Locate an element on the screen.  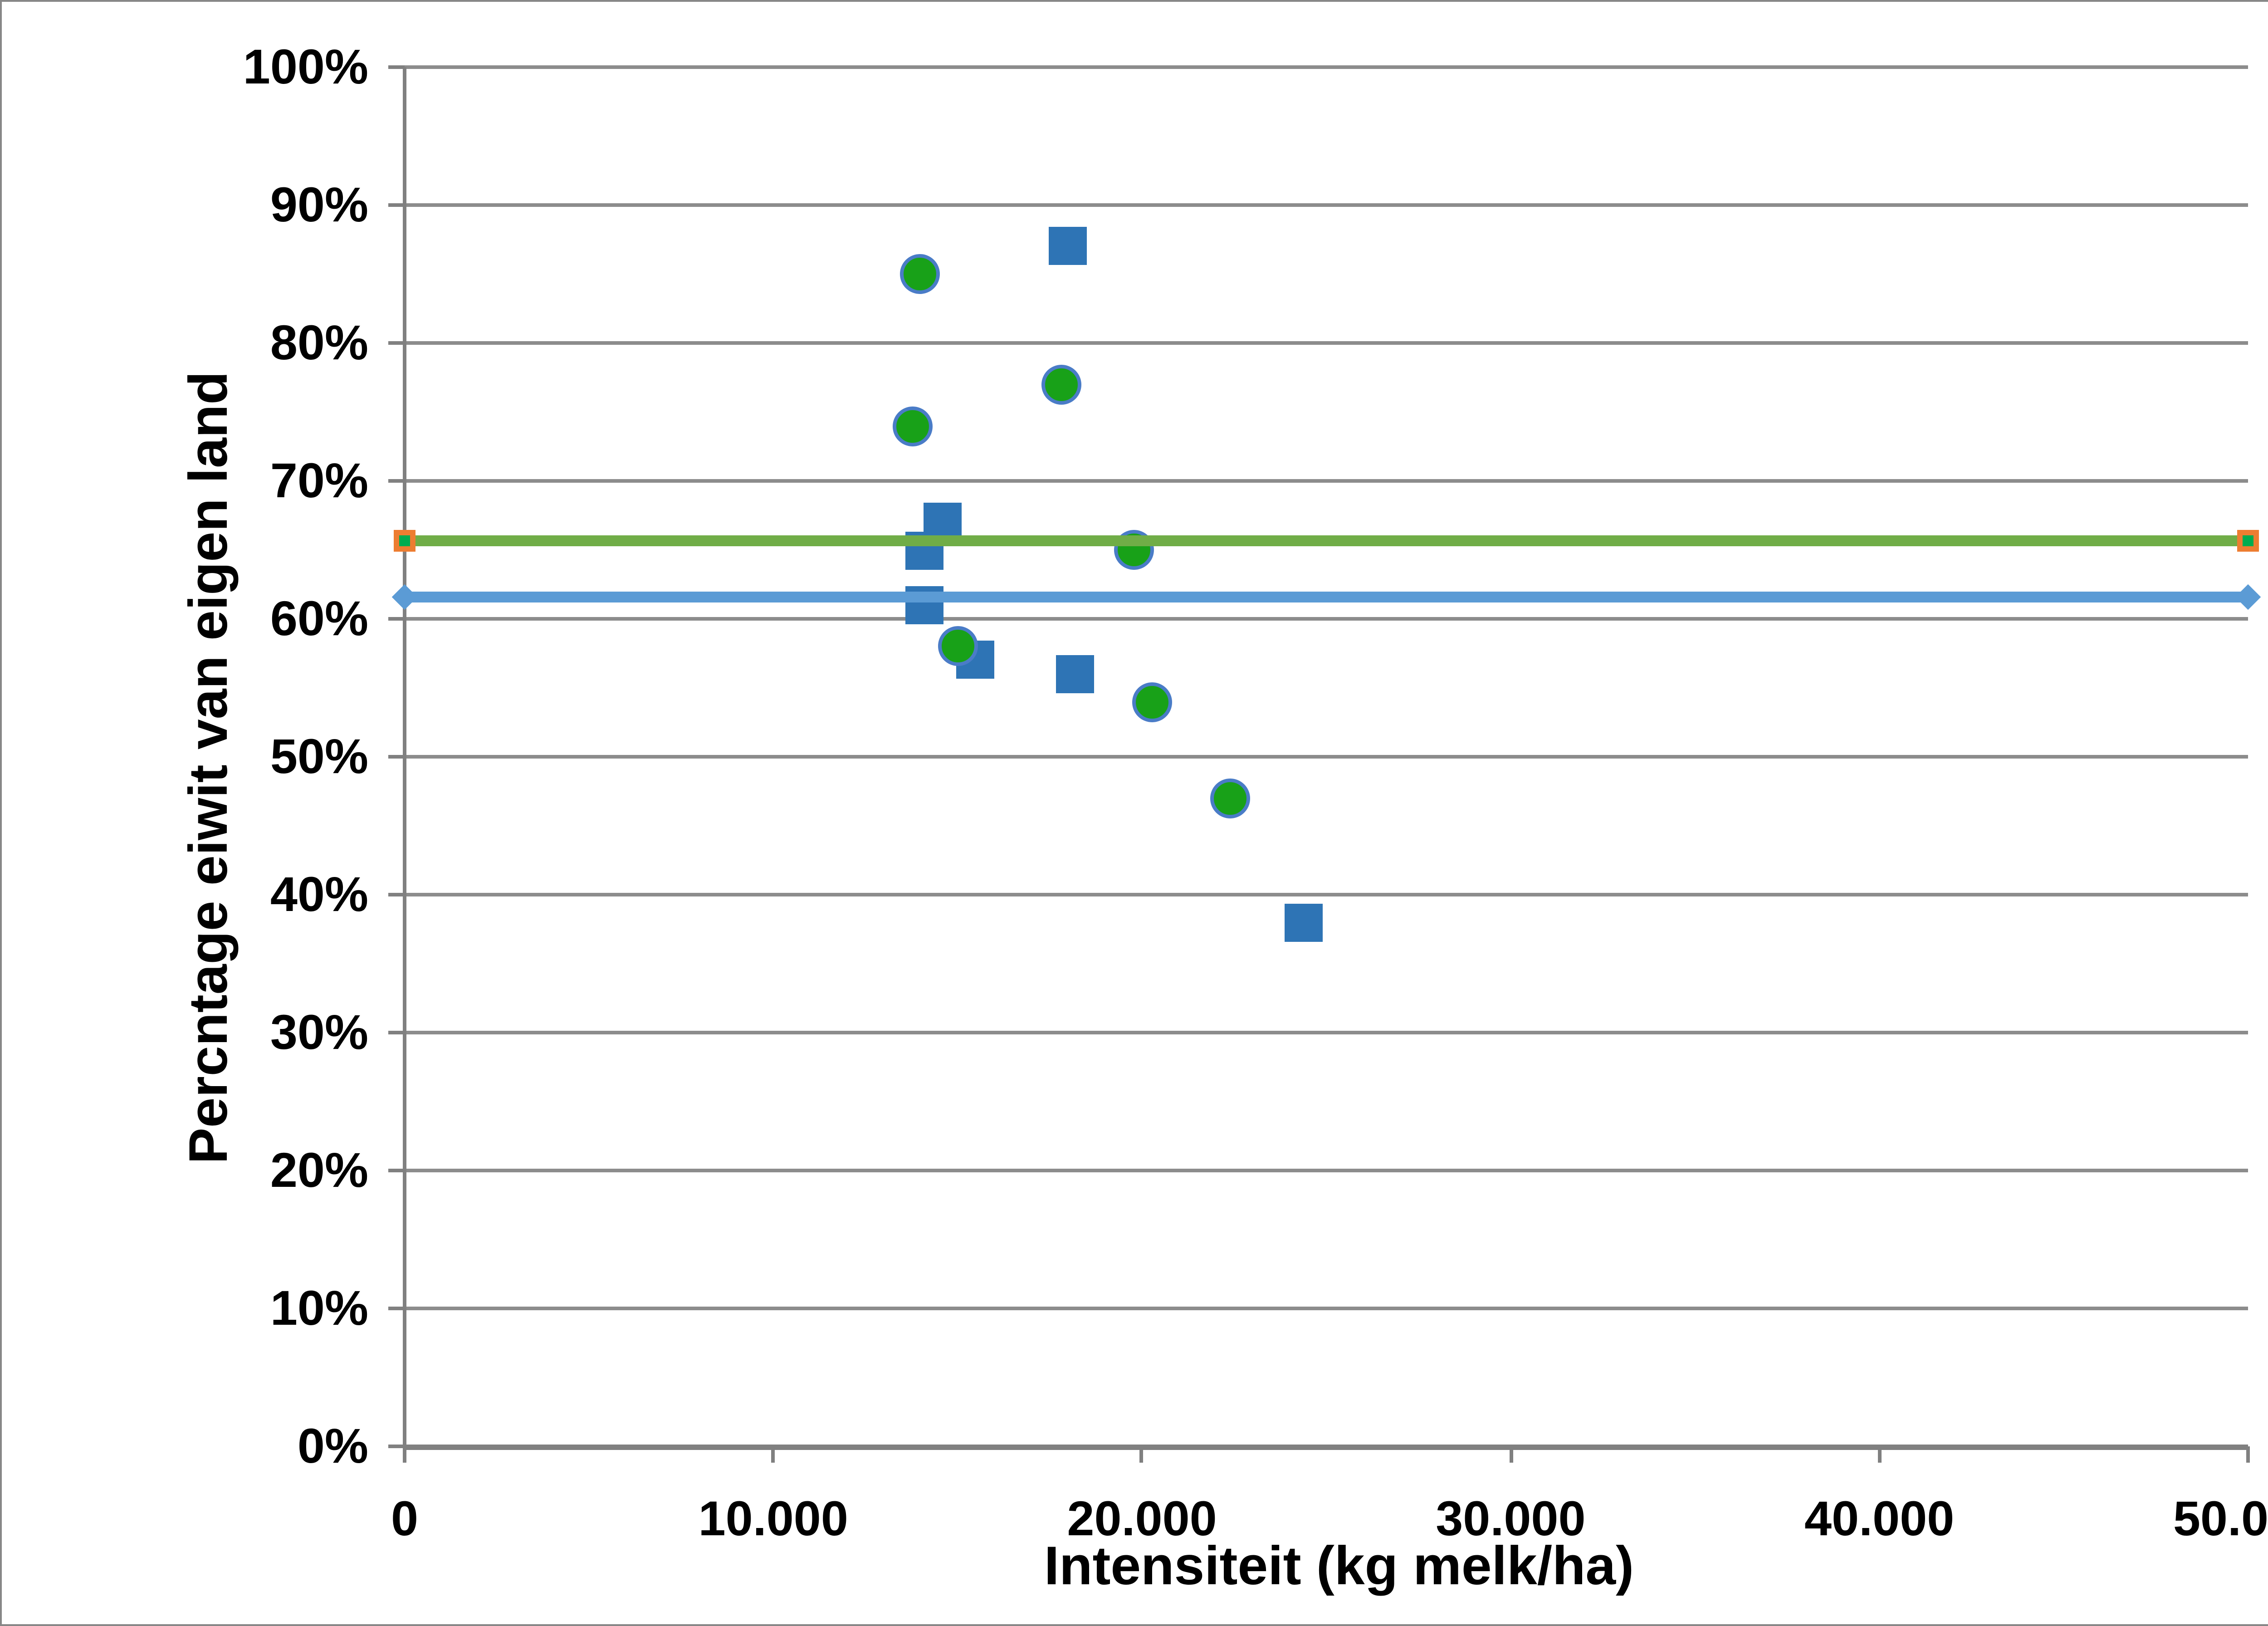
y-tick-label: 90% is located at coordinates (319, 205).